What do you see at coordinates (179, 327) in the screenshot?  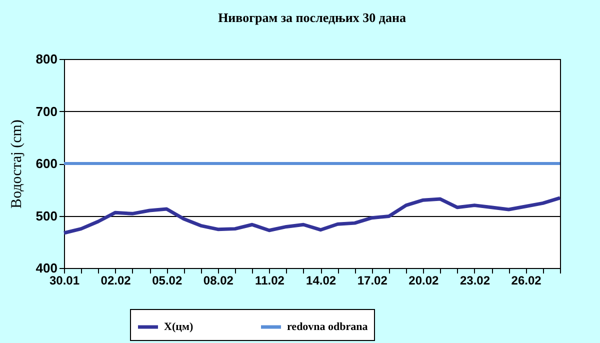 I see `legend-label: X(цм)` at bounding box center [179, 327].